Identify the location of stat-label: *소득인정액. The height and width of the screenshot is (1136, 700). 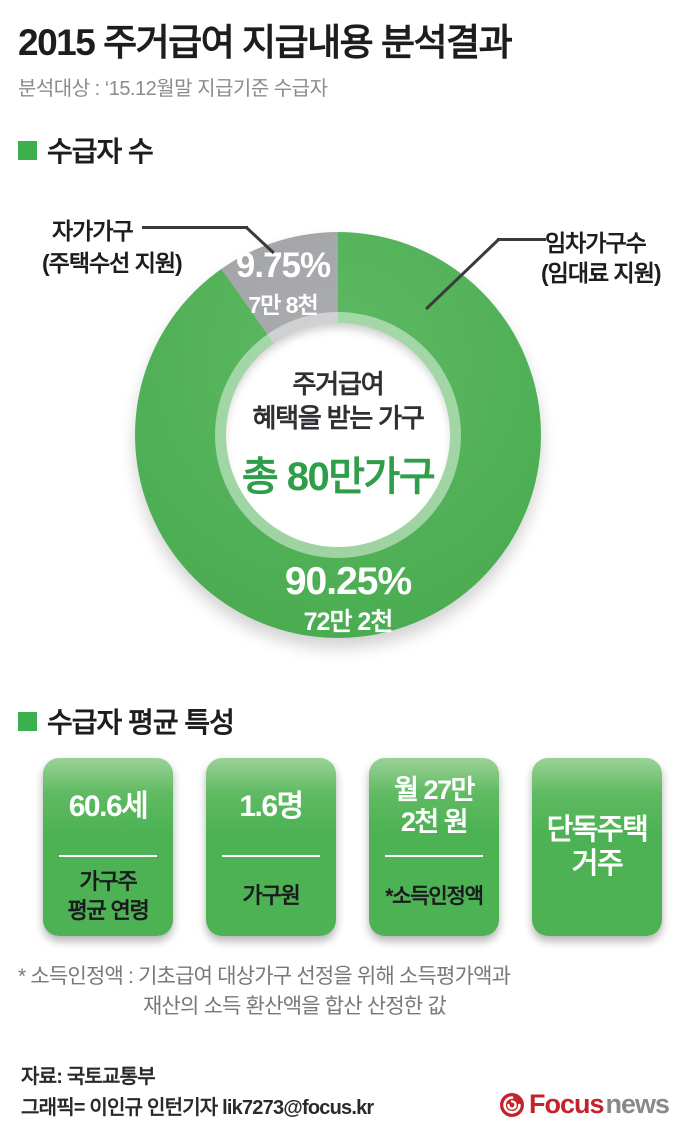
(434, 896).